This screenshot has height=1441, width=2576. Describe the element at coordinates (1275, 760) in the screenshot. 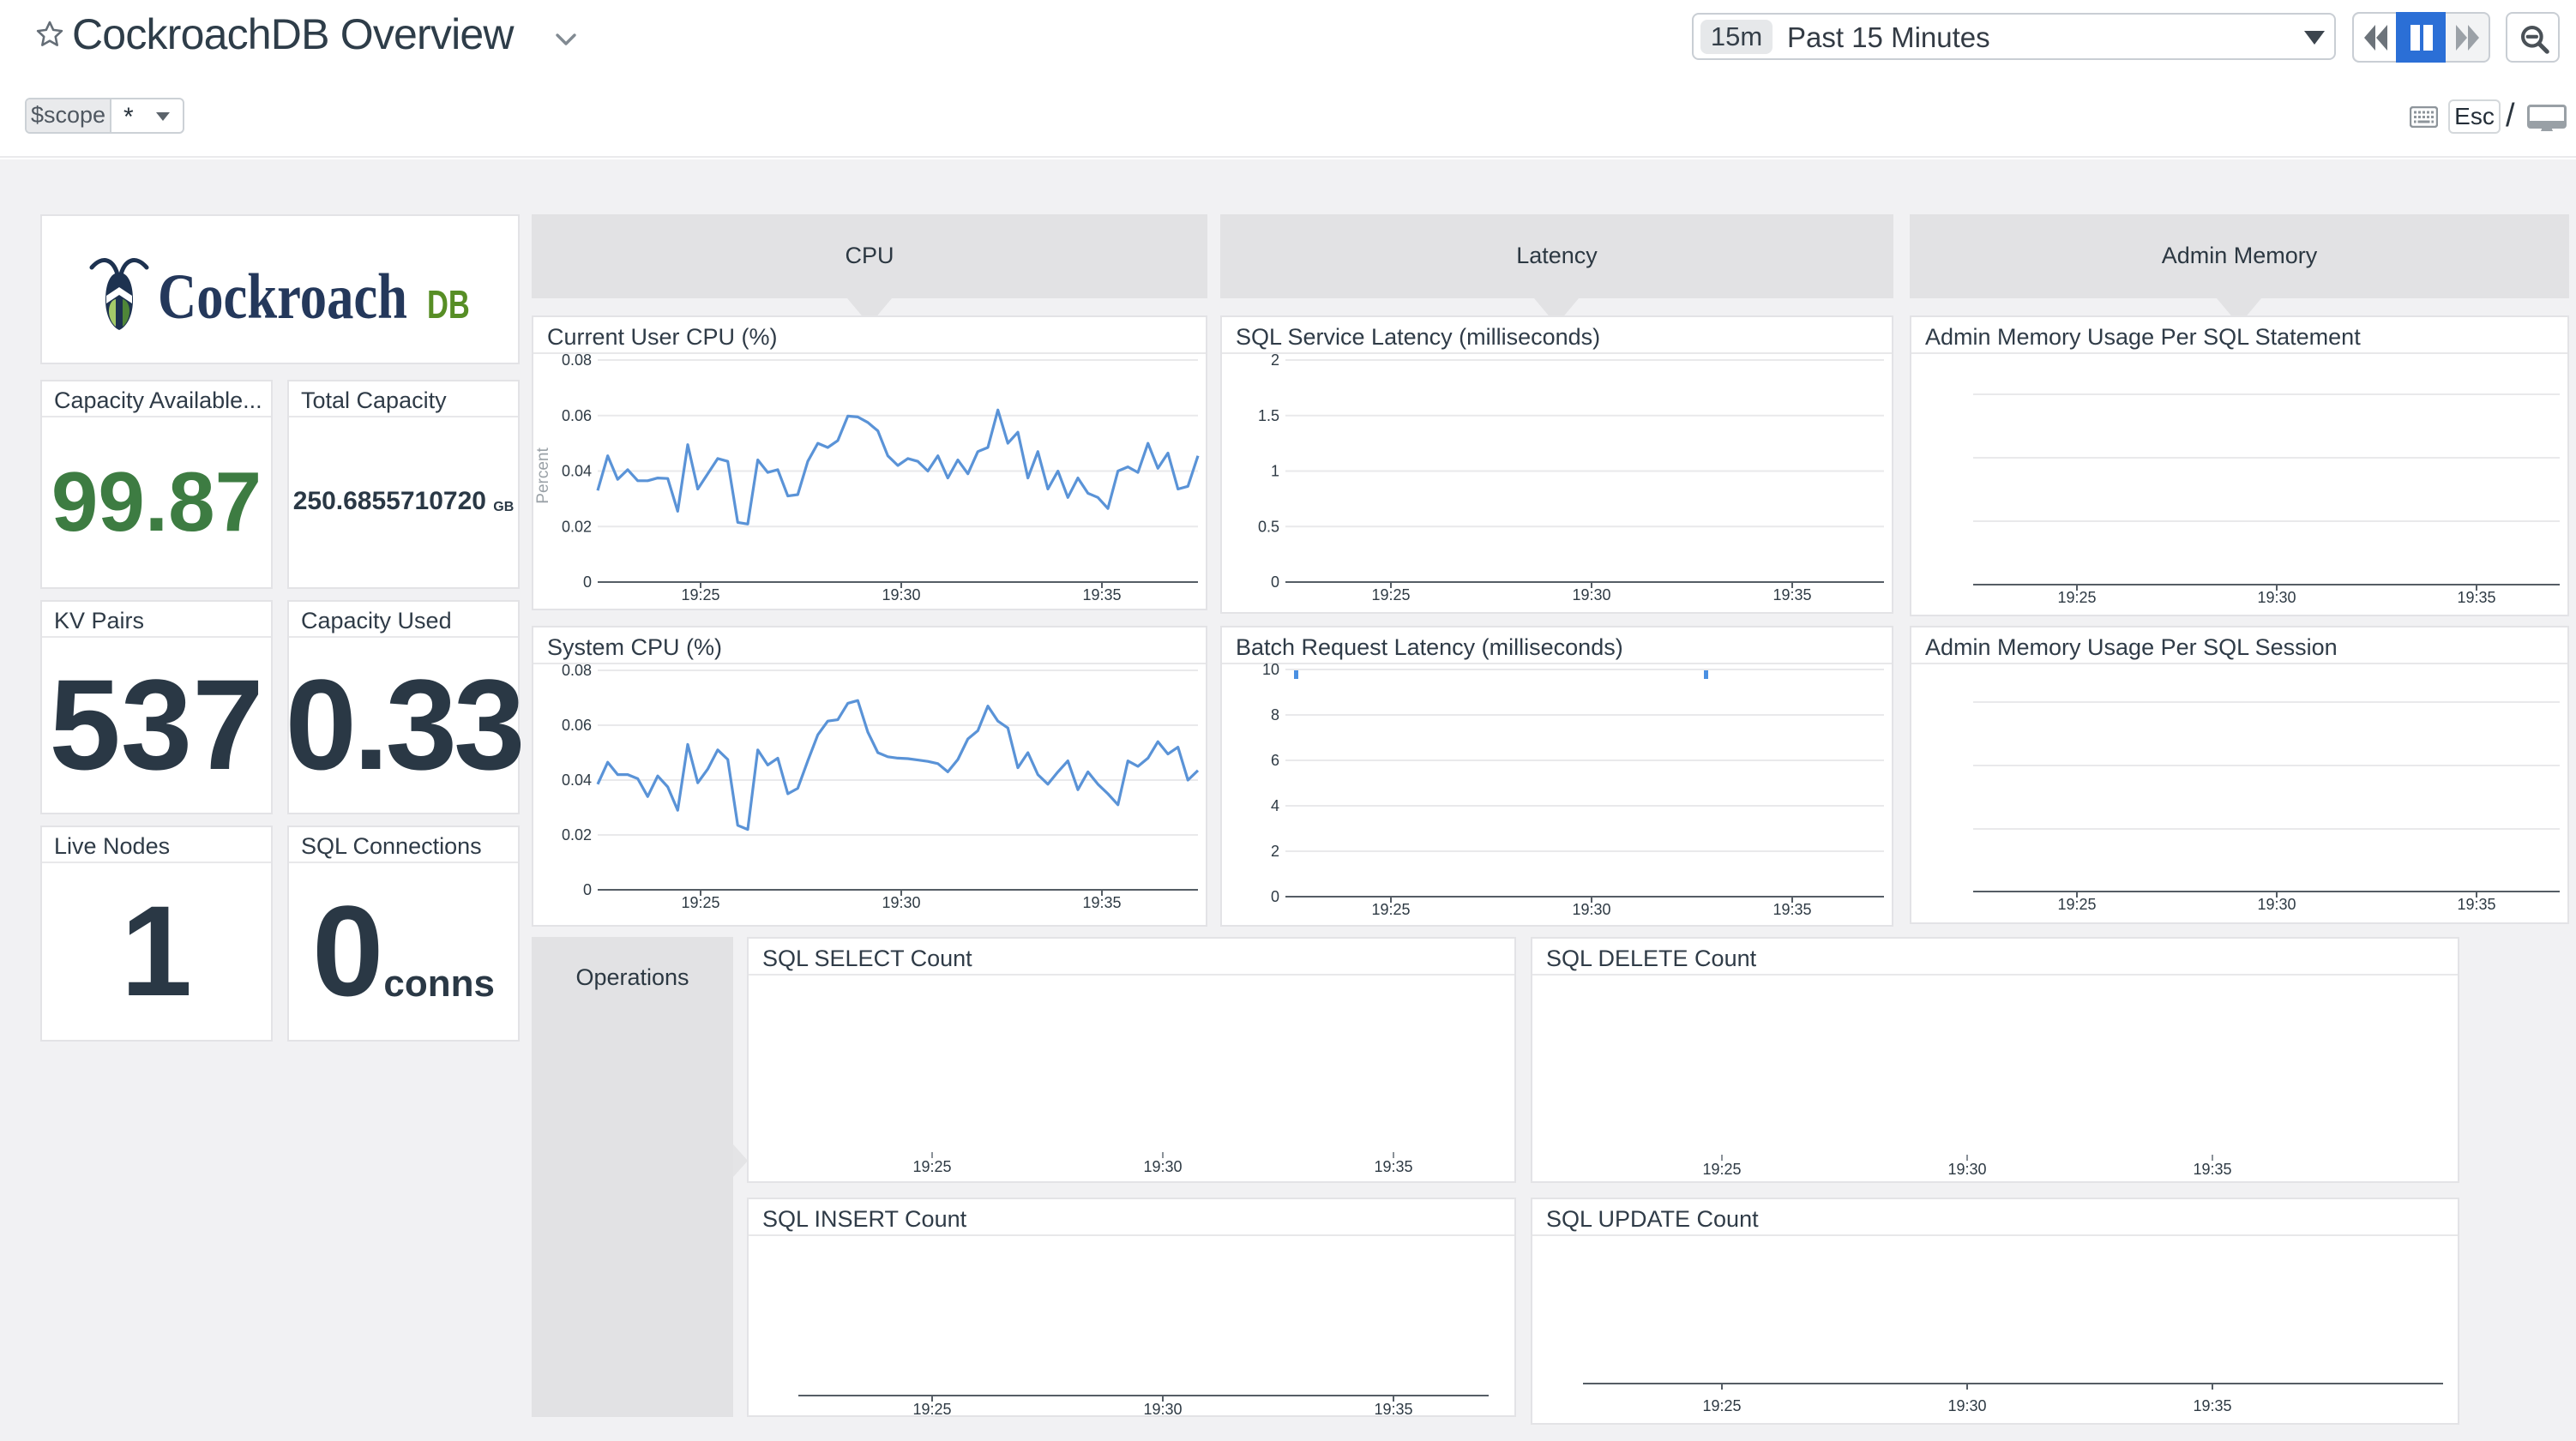

I see `svg-text: 6` at that location.